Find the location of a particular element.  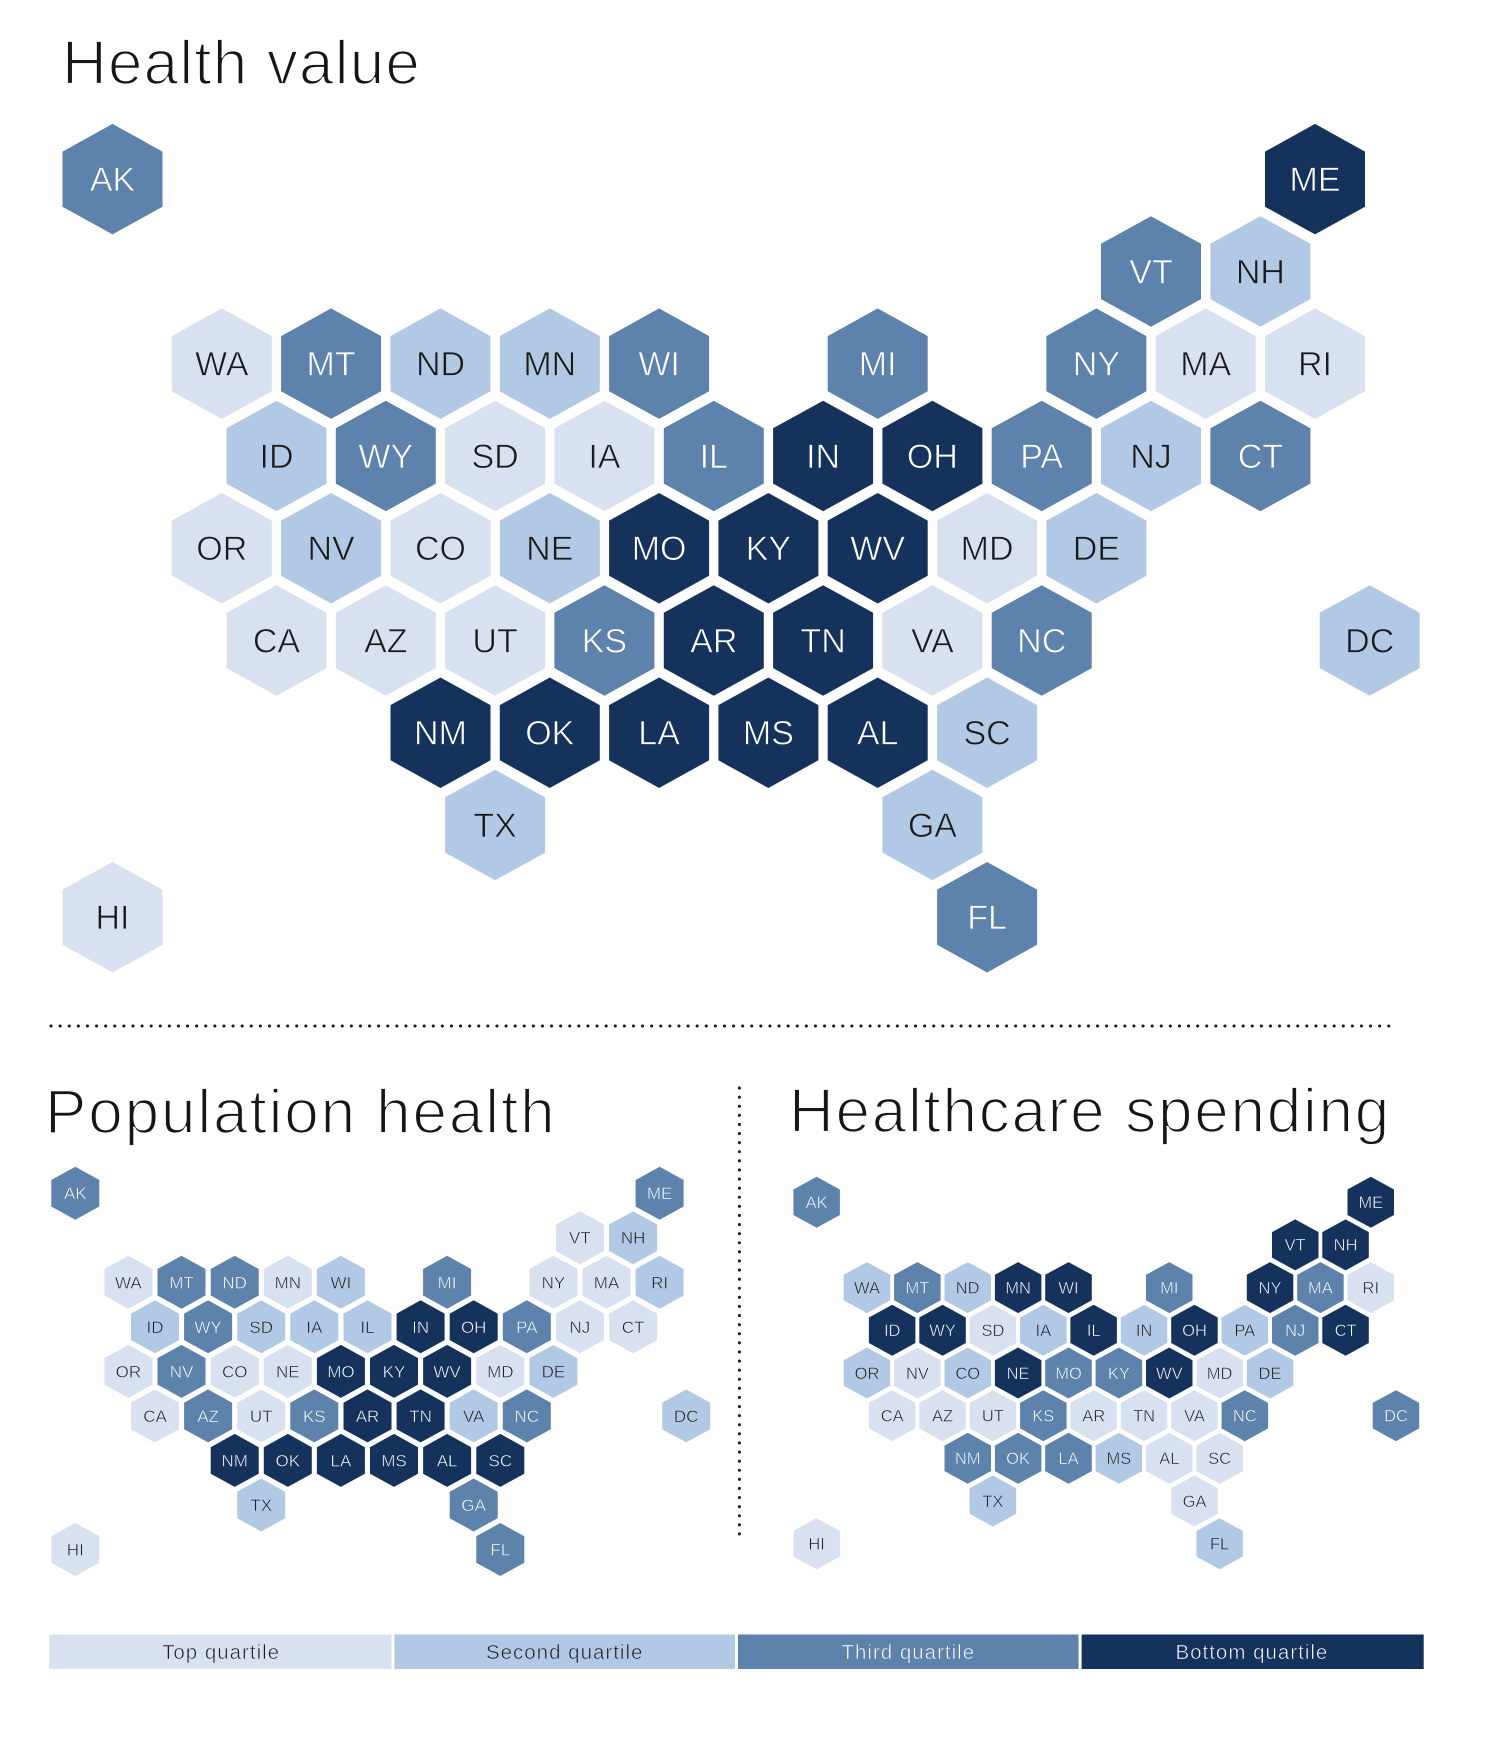

svg-text: AR is located at coordinates (1093, 1416).